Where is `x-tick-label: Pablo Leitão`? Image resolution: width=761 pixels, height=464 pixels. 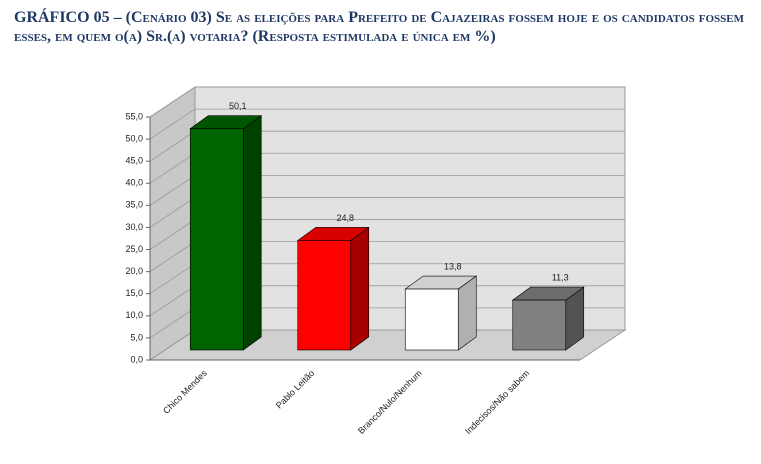
x-tick-label: Pablo Leitão is located at coordinates (295, 389).